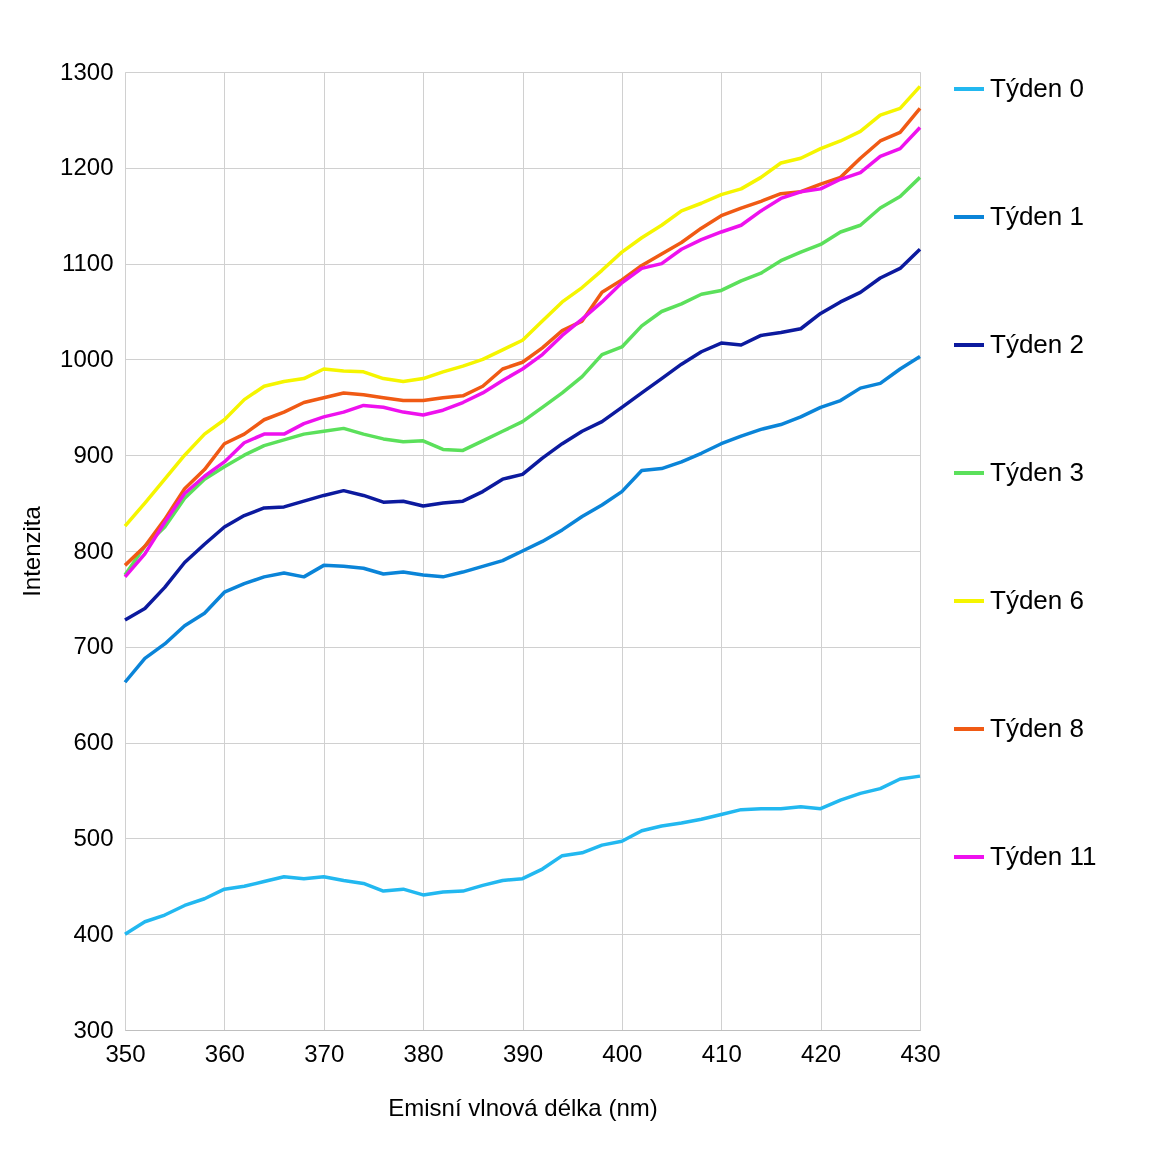  Describe the element at coordinates (93, 454) in the screenshot. I see `y-tick-label: 900` at that location.